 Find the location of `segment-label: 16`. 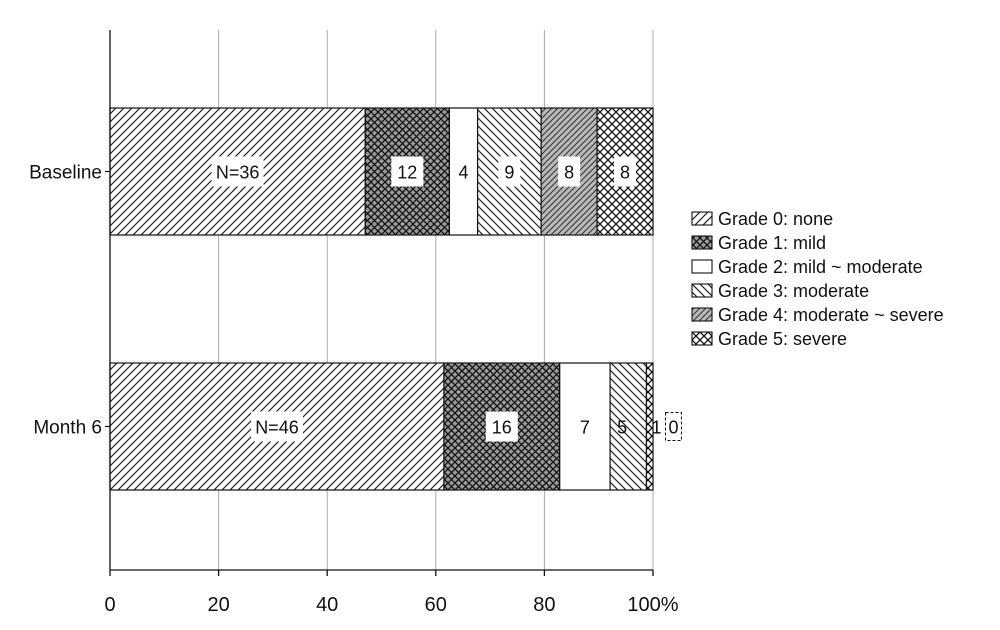

segment-label: 16 is located at coordinates (502, 428).